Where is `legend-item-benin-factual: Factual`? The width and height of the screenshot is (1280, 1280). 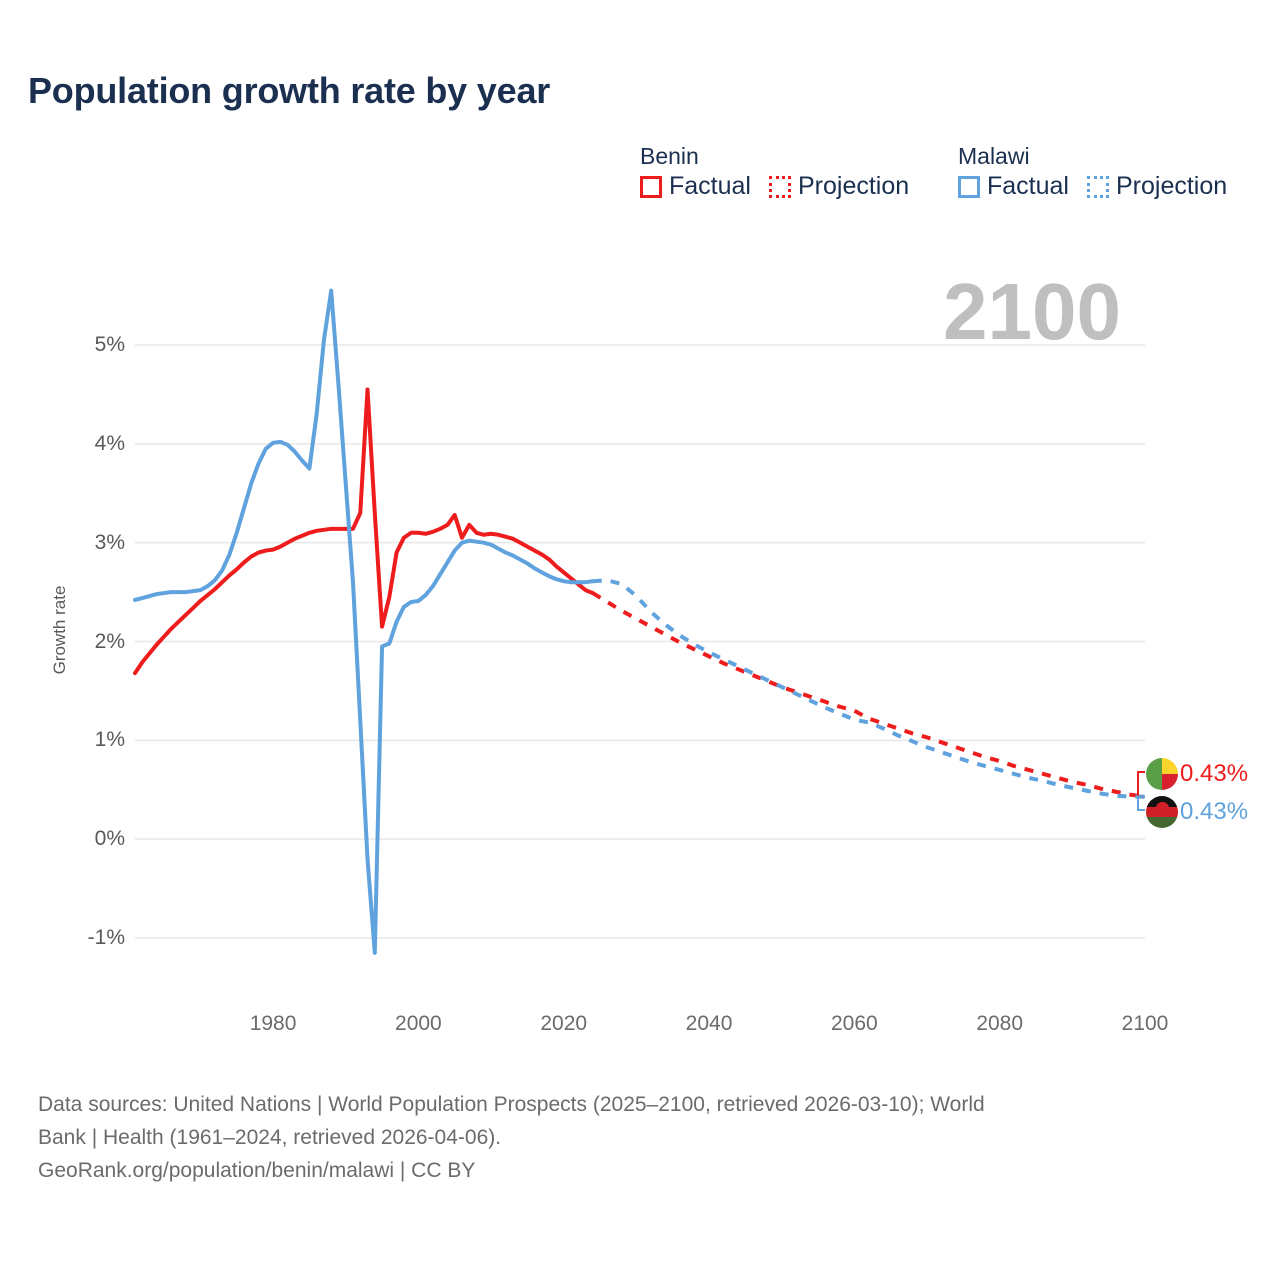 legend-item-benin-factual: Factual is located at coordinates (695, 186).